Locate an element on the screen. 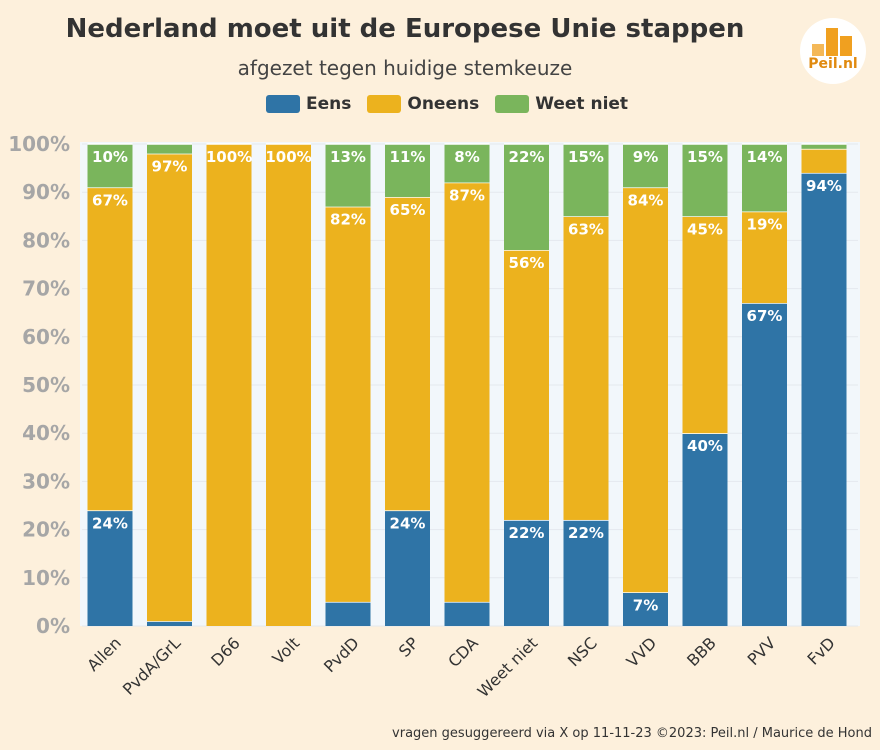 Image resolution: width=880 pixels, height=750 pixels. peil-logo: Peil.nl is located at coordinates (833, 51).